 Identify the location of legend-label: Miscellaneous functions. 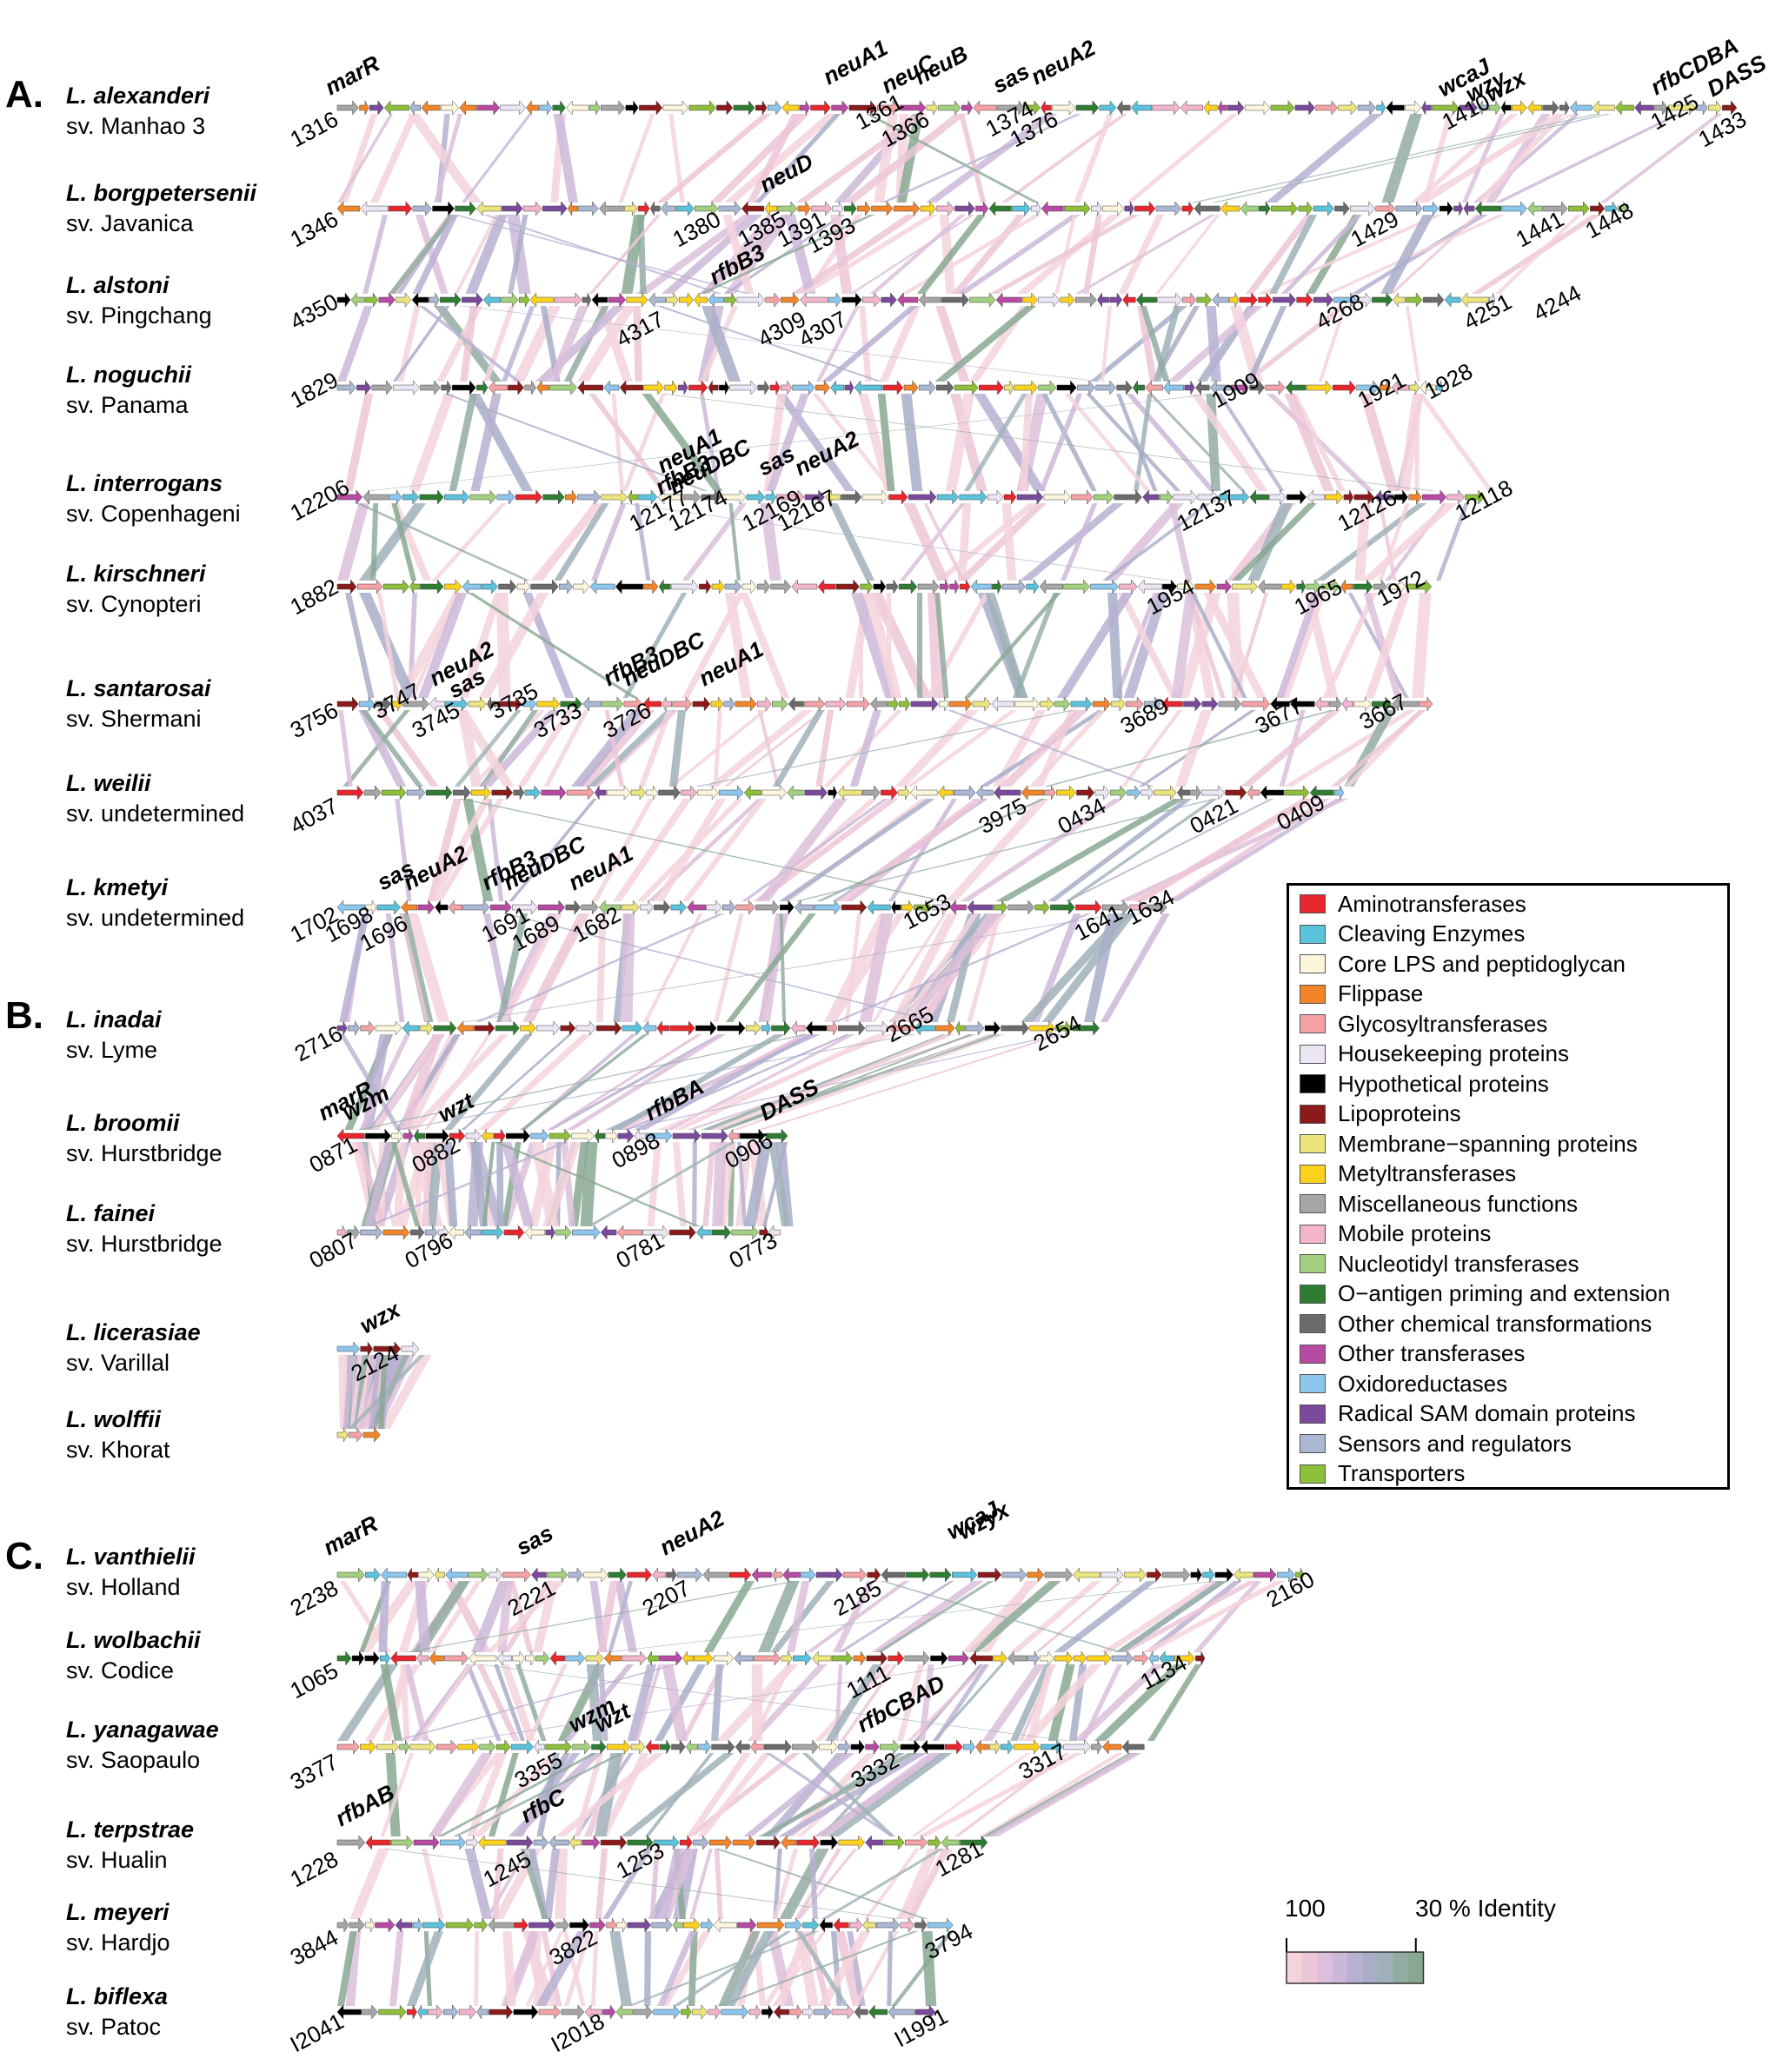
(1458, 1203).